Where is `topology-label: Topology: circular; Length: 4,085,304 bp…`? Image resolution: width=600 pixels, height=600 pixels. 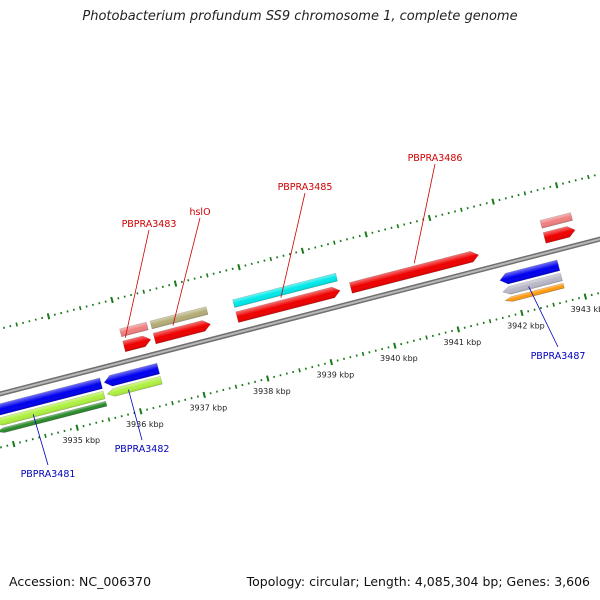
topology-label: Topology: circular; Length: 4,085,304 bp… is located at coordinates (418, 581).